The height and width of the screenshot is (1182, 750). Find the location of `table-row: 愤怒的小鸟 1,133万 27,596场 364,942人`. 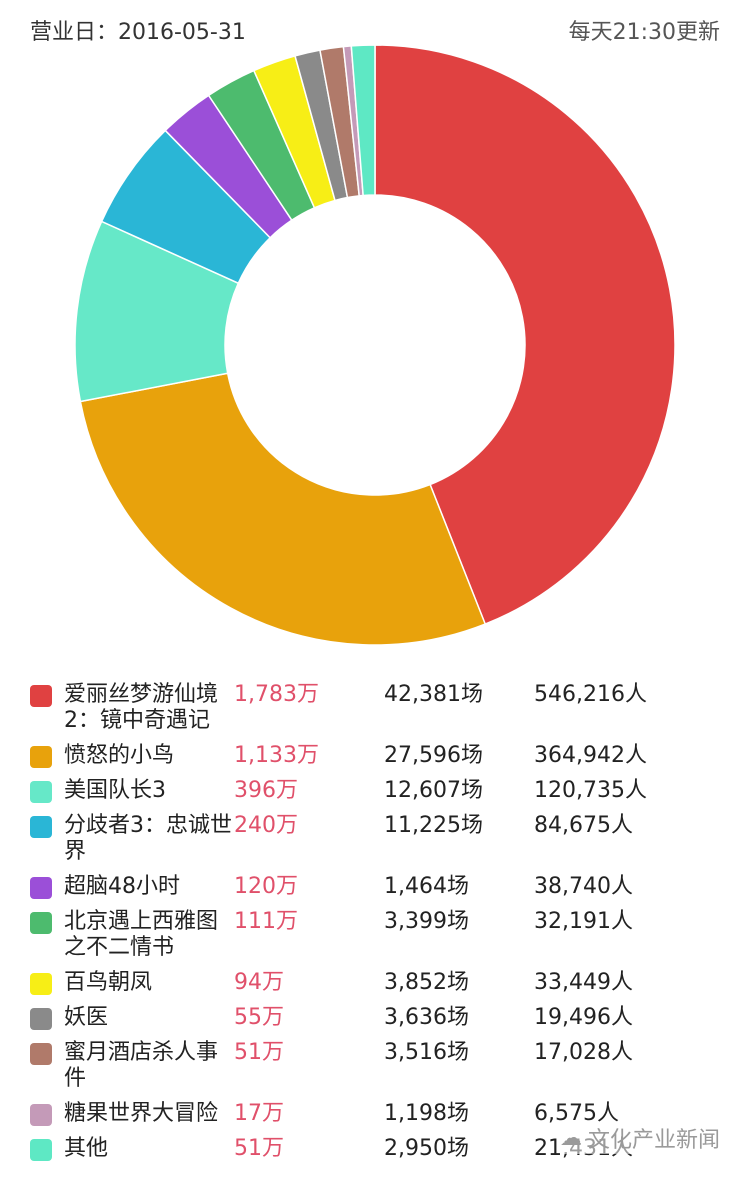

table-row: 愤怒的小鸟 1,133万 27,596场 364,942人 is located at coordinates (380, 756).